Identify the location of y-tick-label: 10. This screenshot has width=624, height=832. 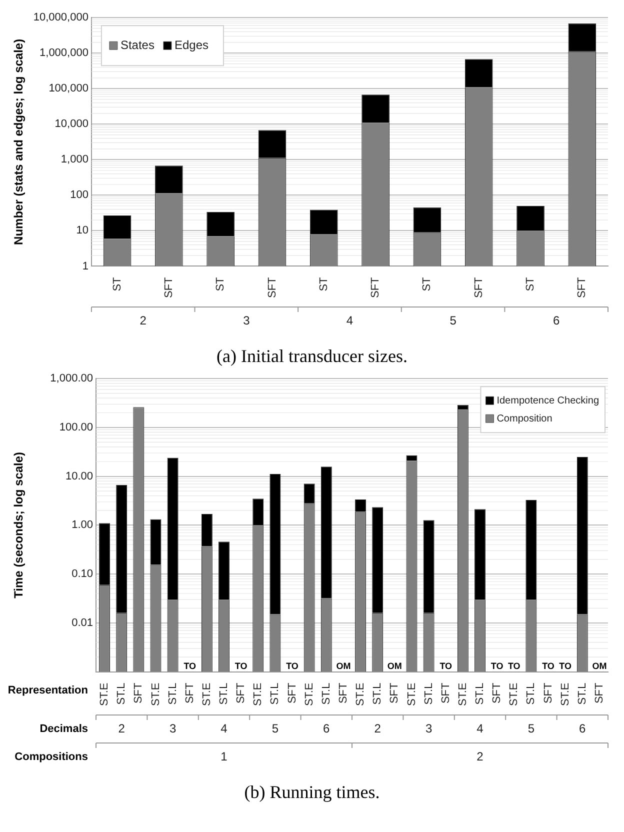
(82, 230).